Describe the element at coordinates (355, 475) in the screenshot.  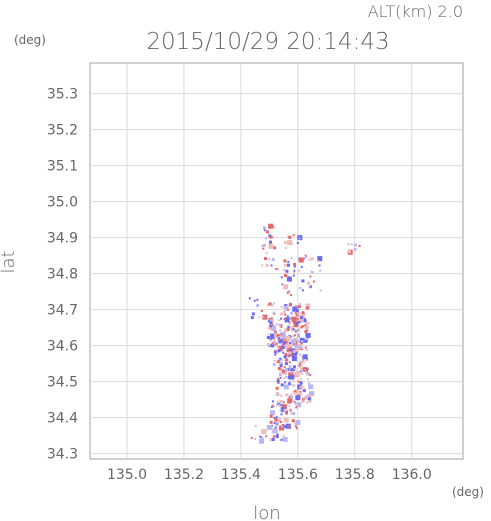
I see `x-tick-label: 135.8` at that location.